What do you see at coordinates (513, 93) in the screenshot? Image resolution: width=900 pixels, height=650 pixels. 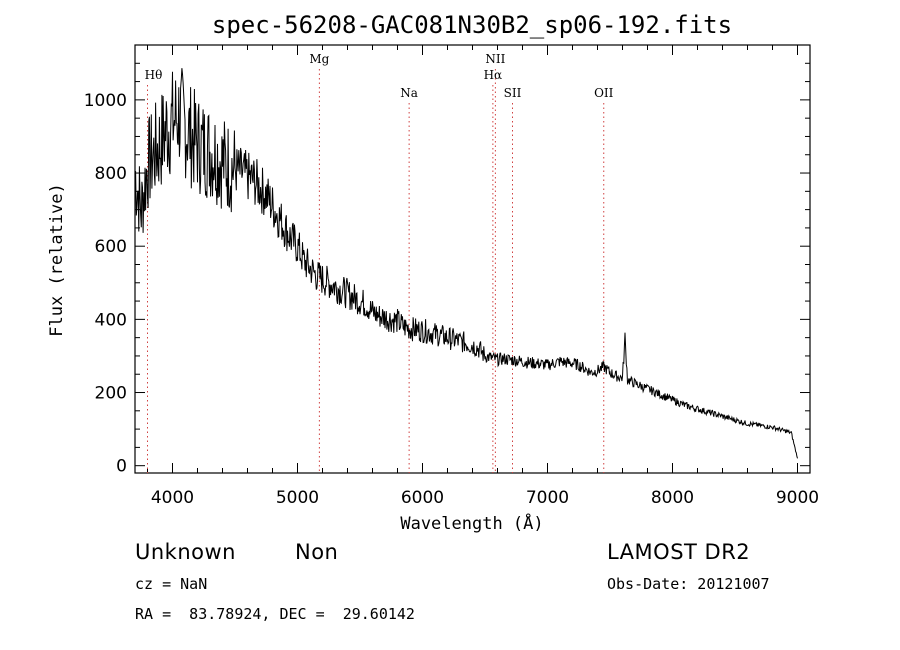 I see `marker-label: SII` at bounding box center [513, 93].